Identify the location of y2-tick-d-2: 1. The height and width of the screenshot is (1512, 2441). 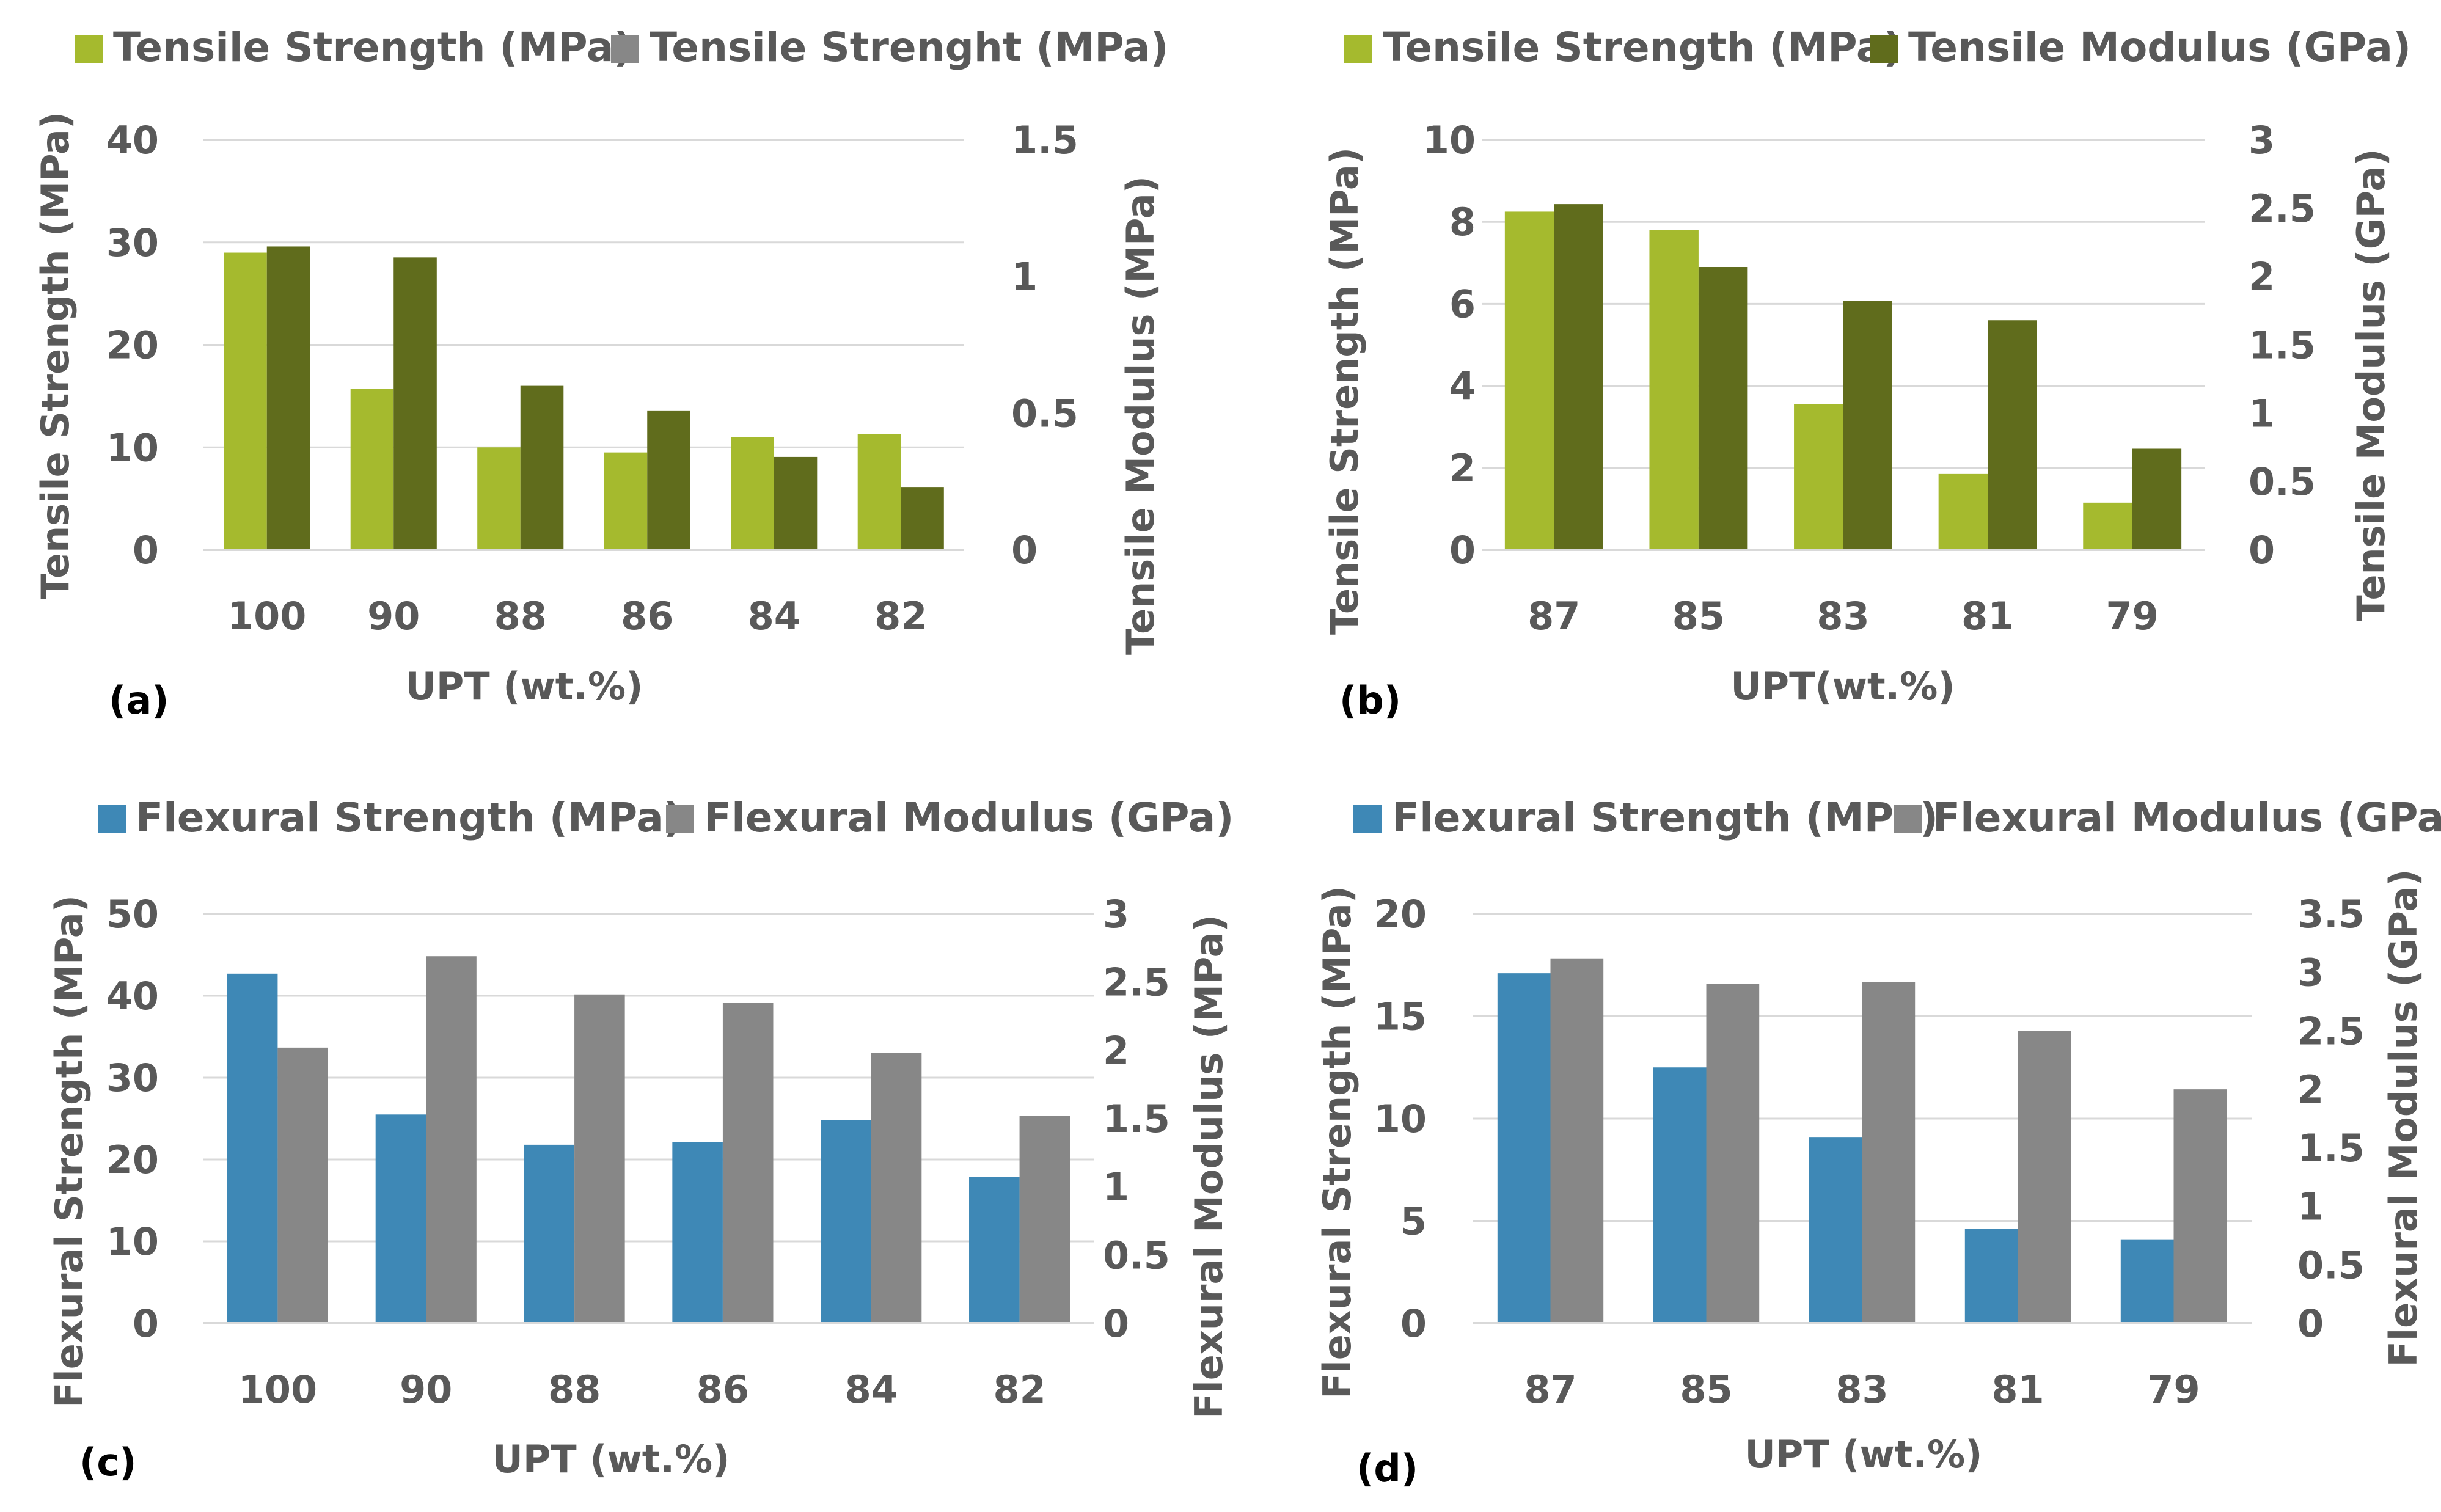
(2310, 1207).